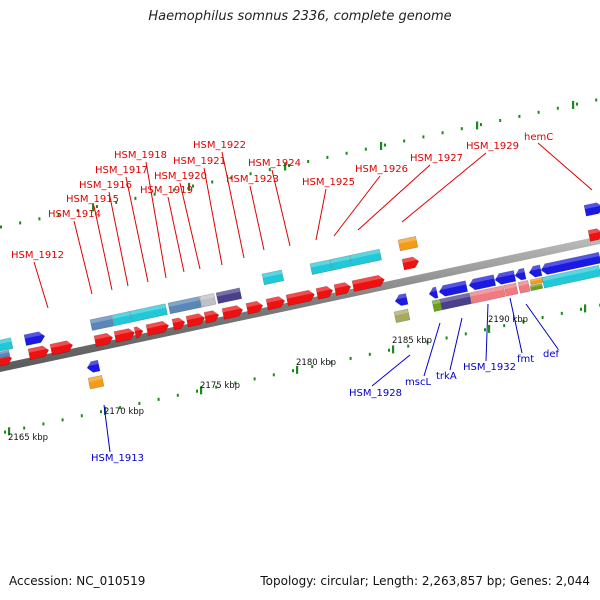 This screenshot has height=600, width=600. Describe the element at coordinates (300, 16) in the screenshot. I see `map-title: Haemophilus somnus 2336, complete genome` at that location.